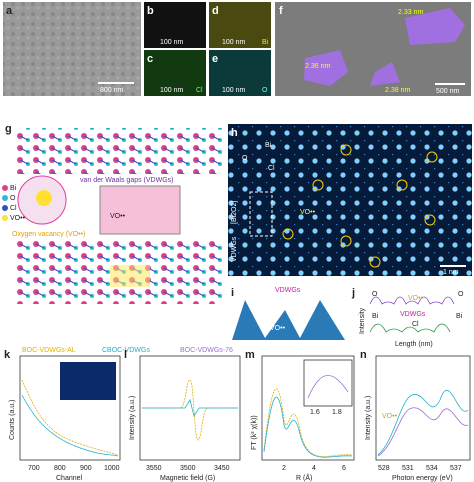  What do you see at coordinates (18, 218) in the screenshot?
I see `legend: VO••` at bounding box center [18, 218].